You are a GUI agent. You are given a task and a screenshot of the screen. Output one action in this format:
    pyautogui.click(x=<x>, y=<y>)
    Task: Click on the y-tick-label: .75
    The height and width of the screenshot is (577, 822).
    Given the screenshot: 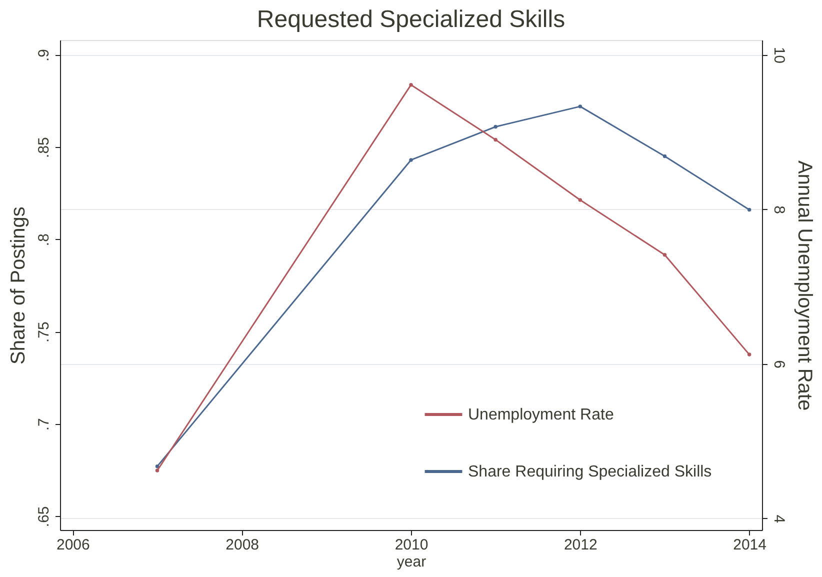 What is the action you would take?
    pyautogui.click(x=44, y=332)
    